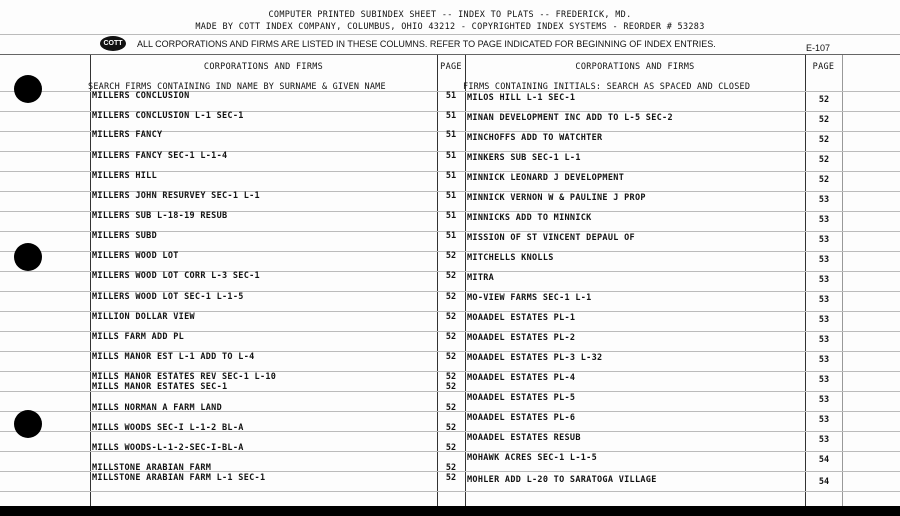 This screenshot has width=900, height=516. I want to click on right-entry-name: MINCHOFFS ADD TO WATCHTER, so click(535, 138).